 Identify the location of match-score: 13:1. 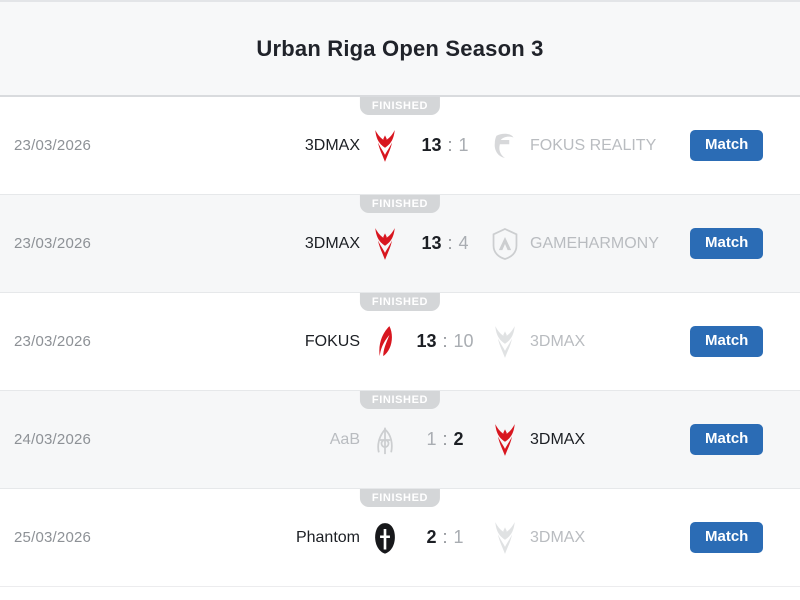
(445, 145).